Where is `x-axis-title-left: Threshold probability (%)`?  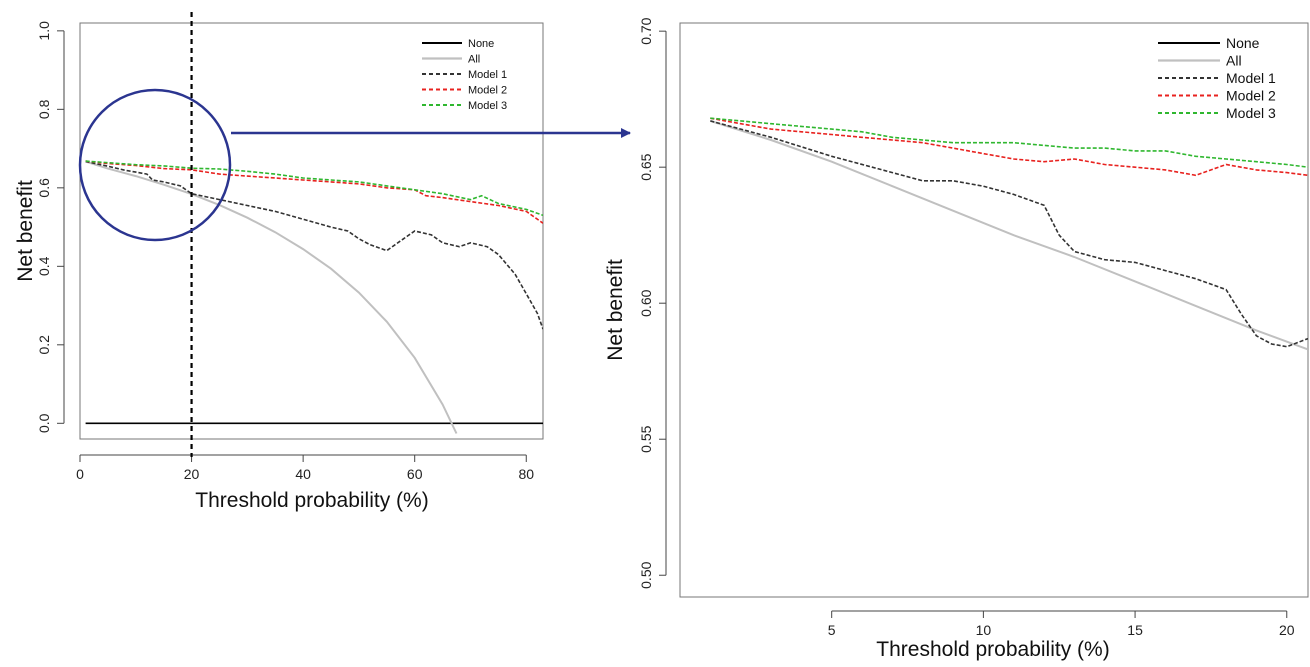
x-axis-title-left: Threshold probability (%) is located at coordinates (311, 500).